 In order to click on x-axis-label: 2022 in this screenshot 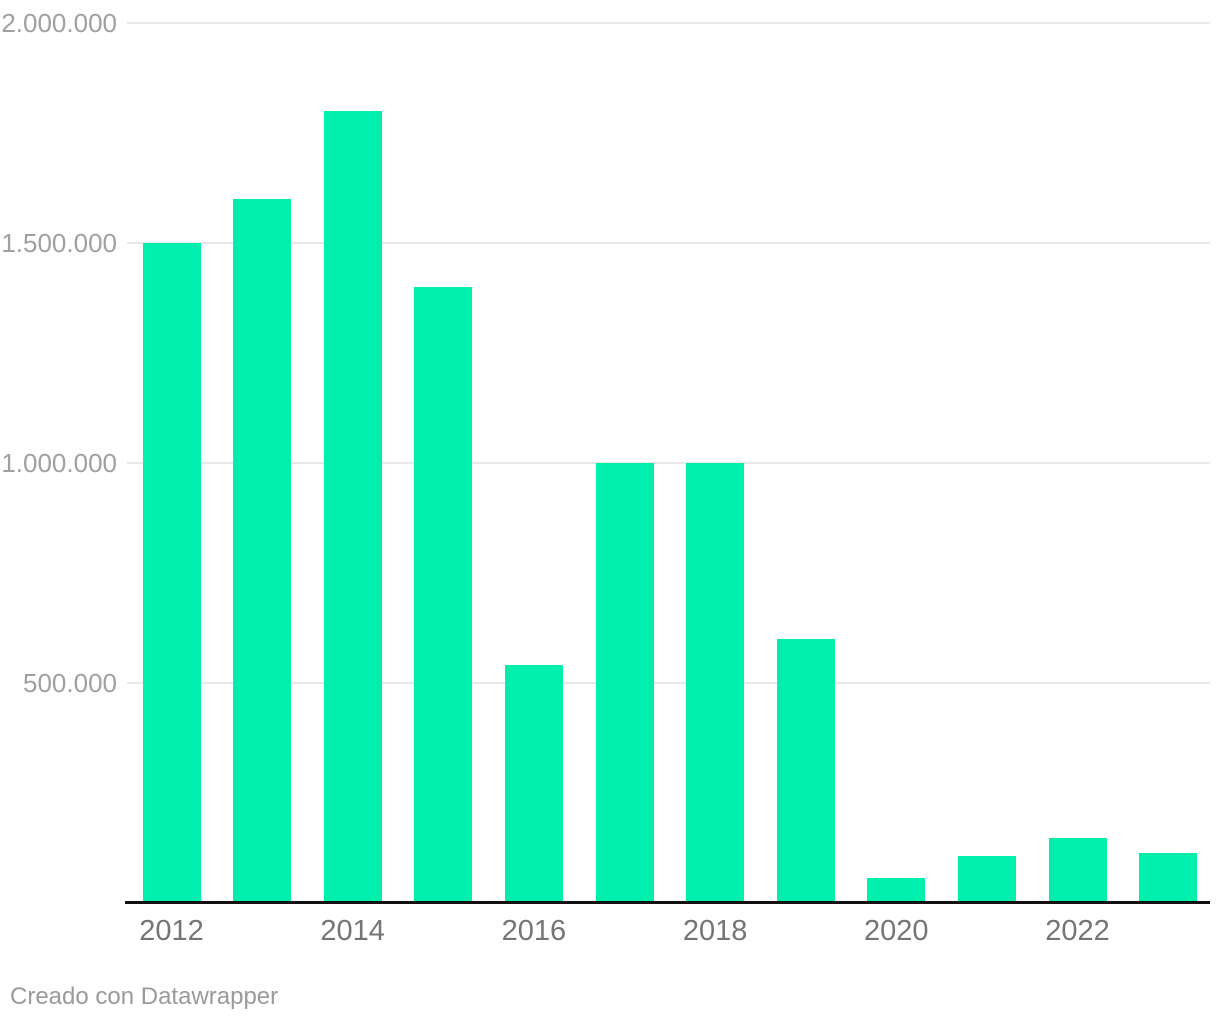, I will do `click(1077, 931)`.